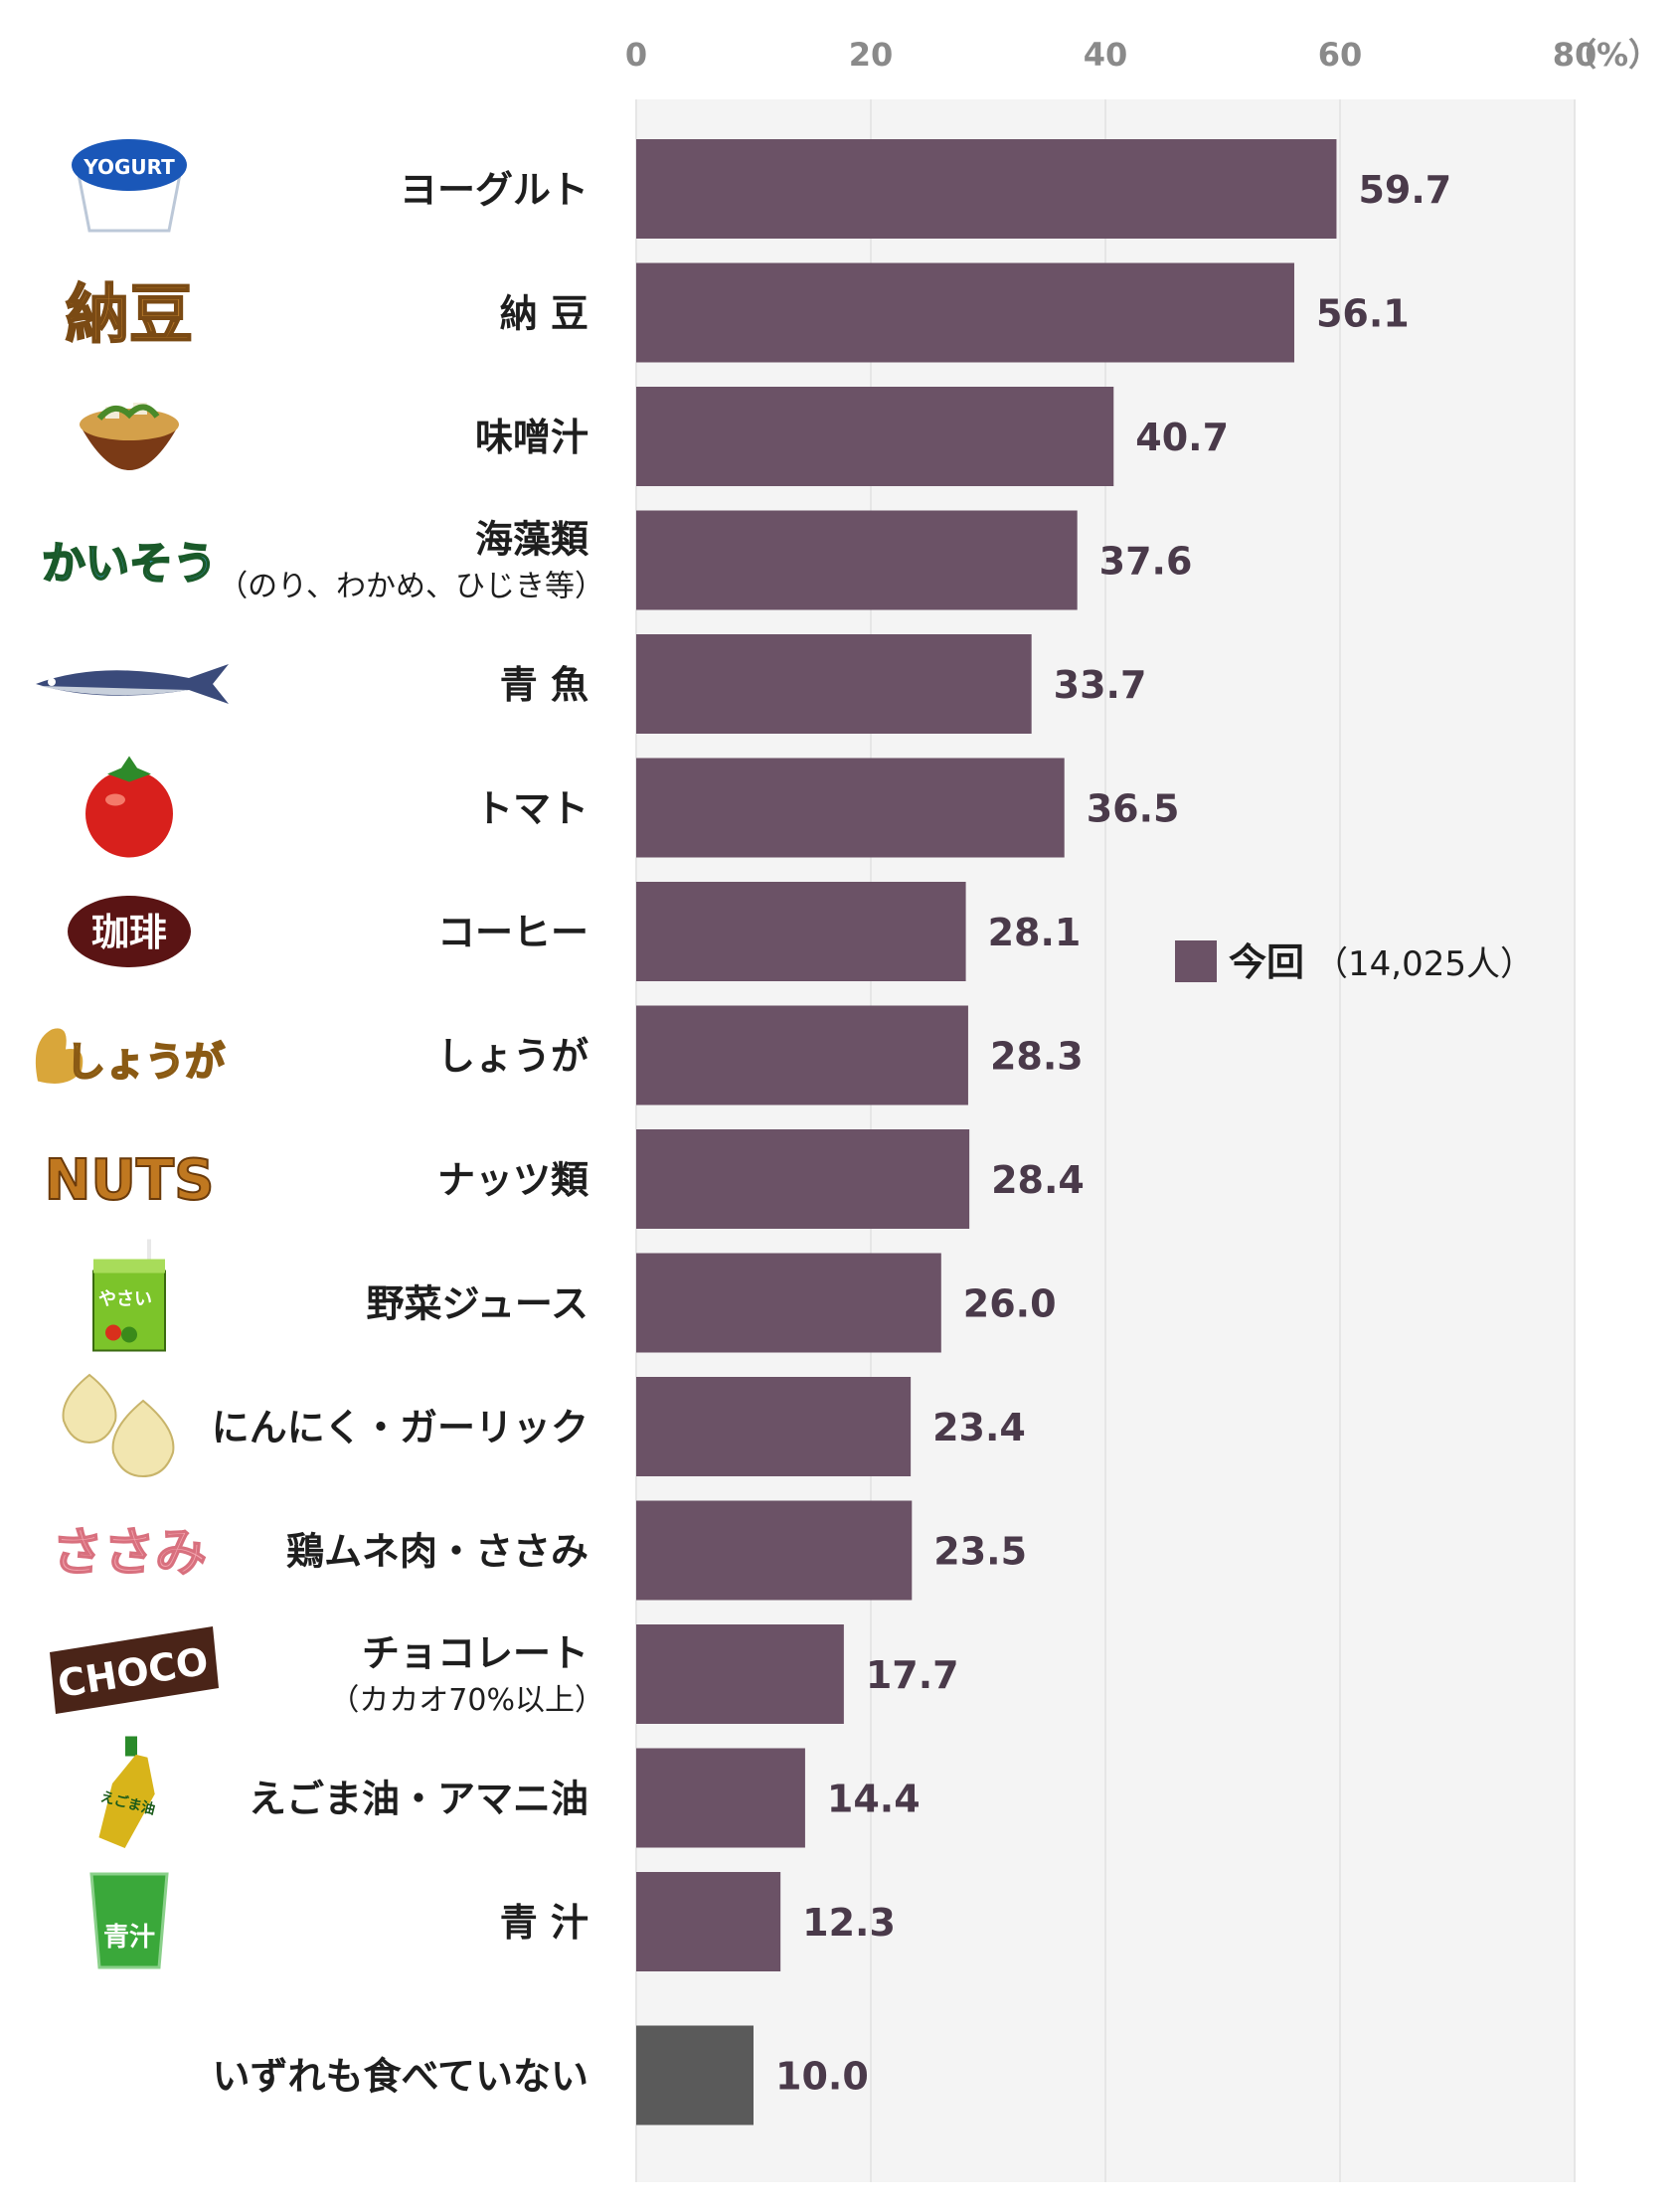 This screenshot has width=1680, height=2209. I want to click on ginger-icon: しょうが, so click(130, 1057).